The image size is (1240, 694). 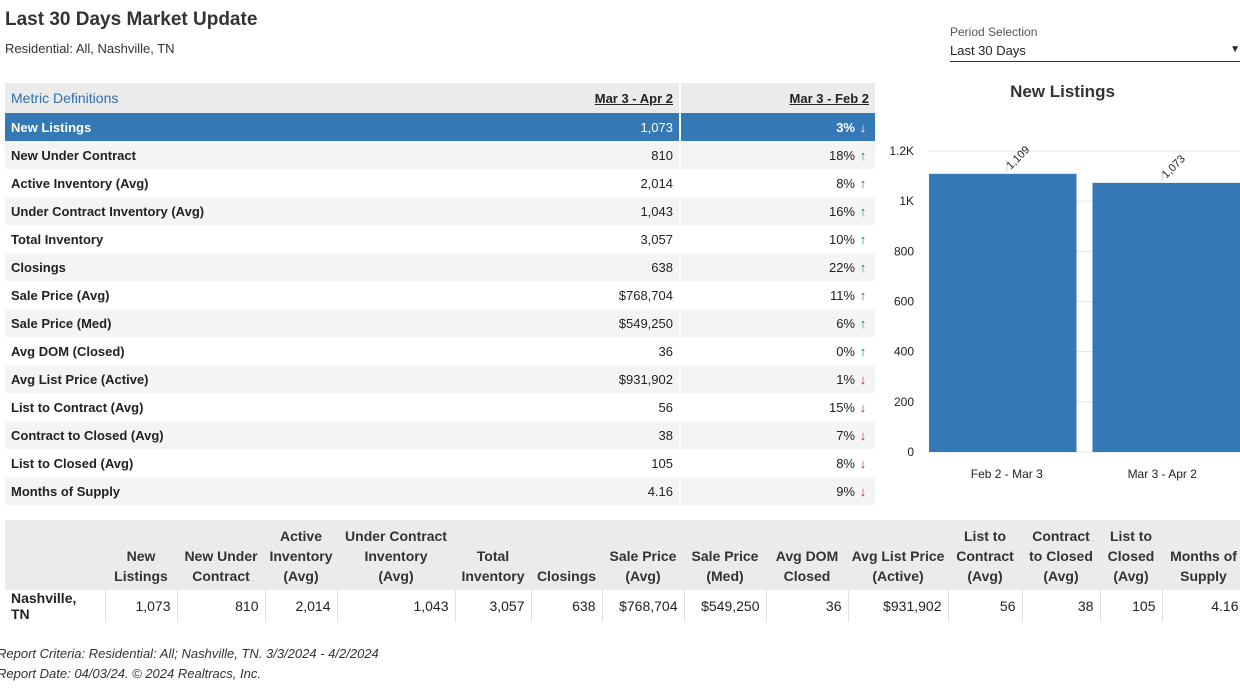 What do you see at coordinates (216, 267) in the screenshot?
I see `metric-label: Closings` at bounding box center [216, 267].